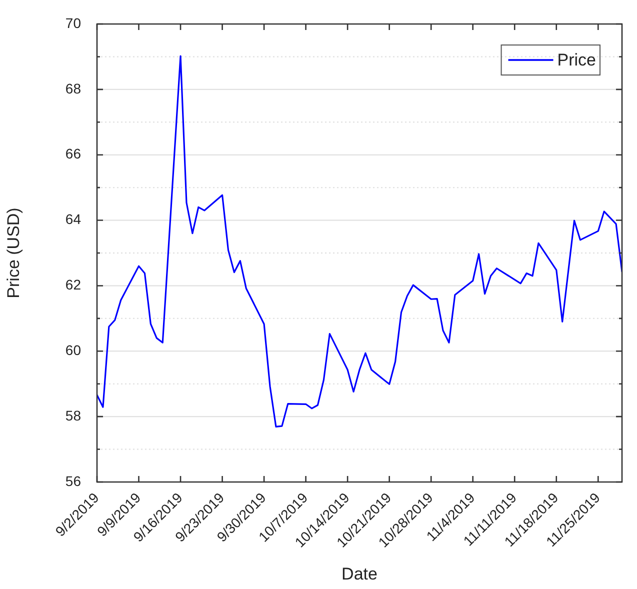 The image size is (637, 589). What do you see at coordinates (73, 284) in the screenshot?
I see `y-tick-label: 62` at bounding box center [73, 284].